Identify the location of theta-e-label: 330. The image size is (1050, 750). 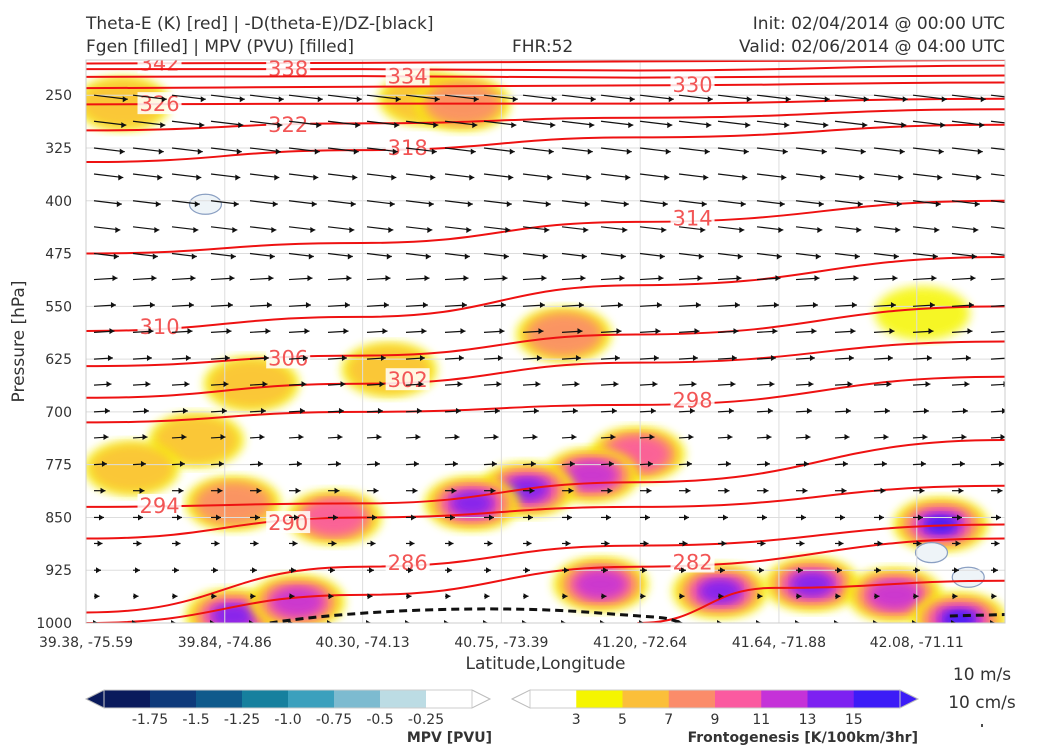
(692, 85).